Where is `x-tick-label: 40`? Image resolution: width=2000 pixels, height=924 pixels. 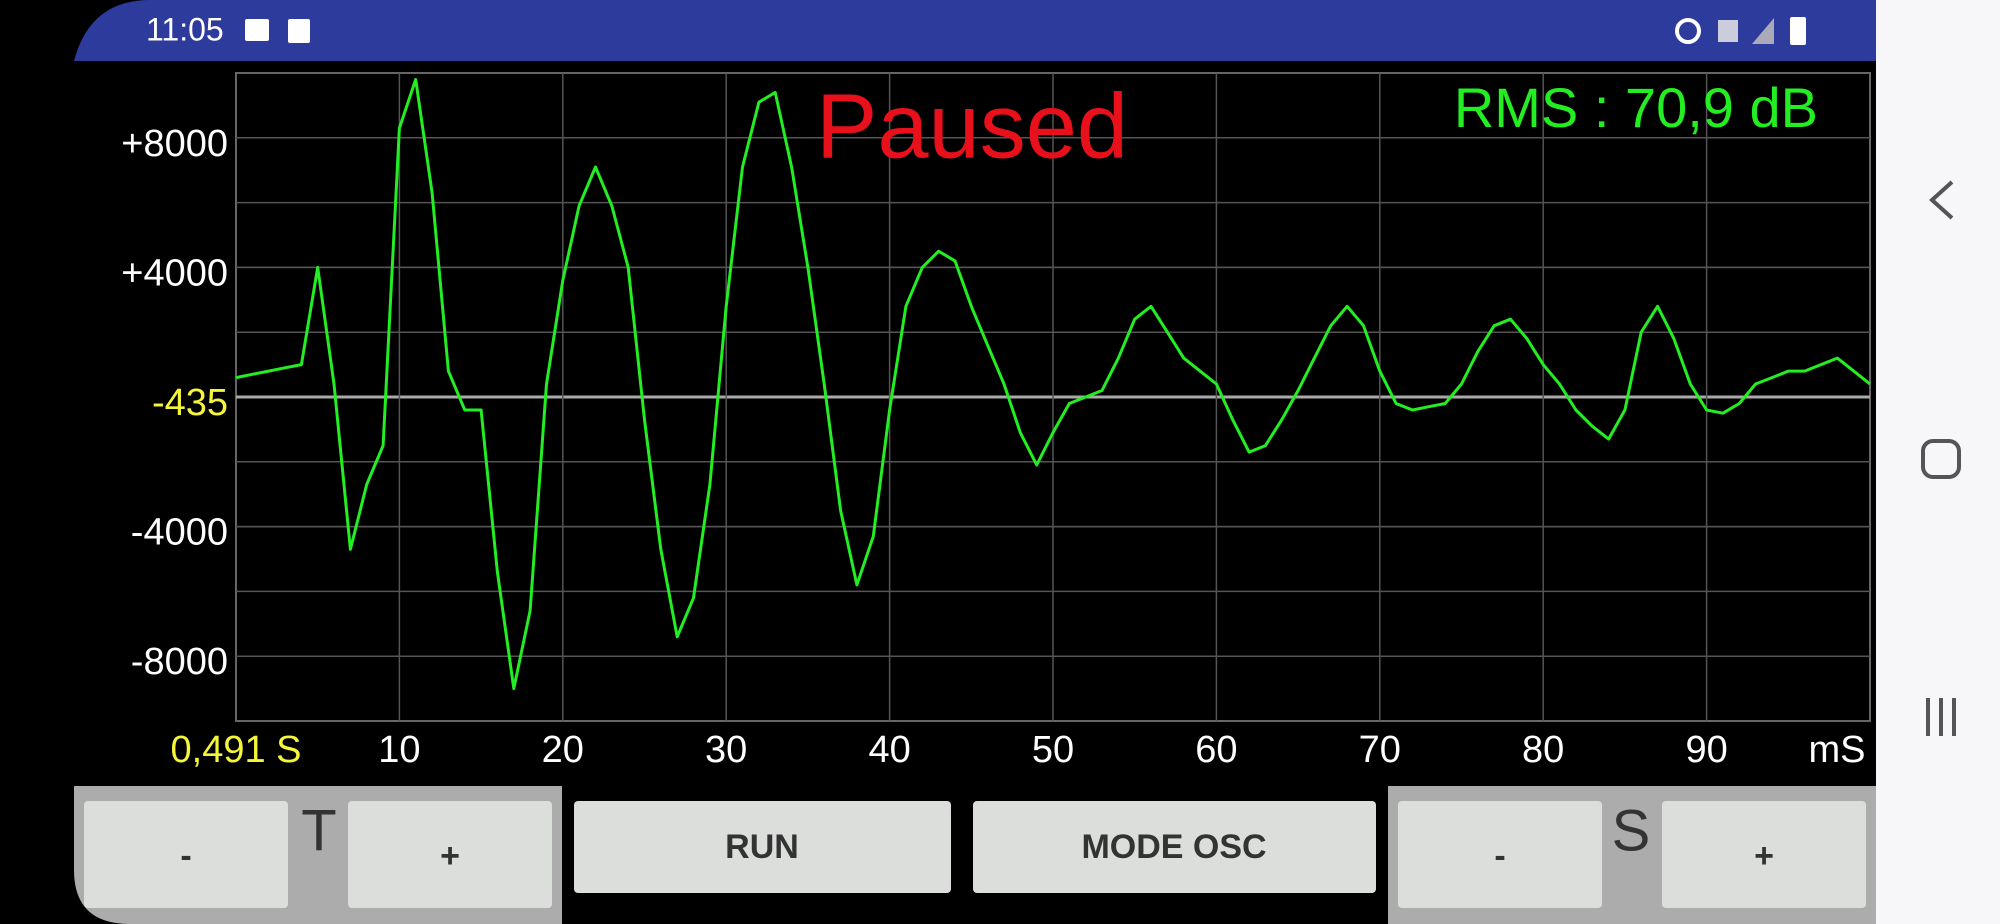 x-tick-label: 40 is located at coordinates (889, 750).